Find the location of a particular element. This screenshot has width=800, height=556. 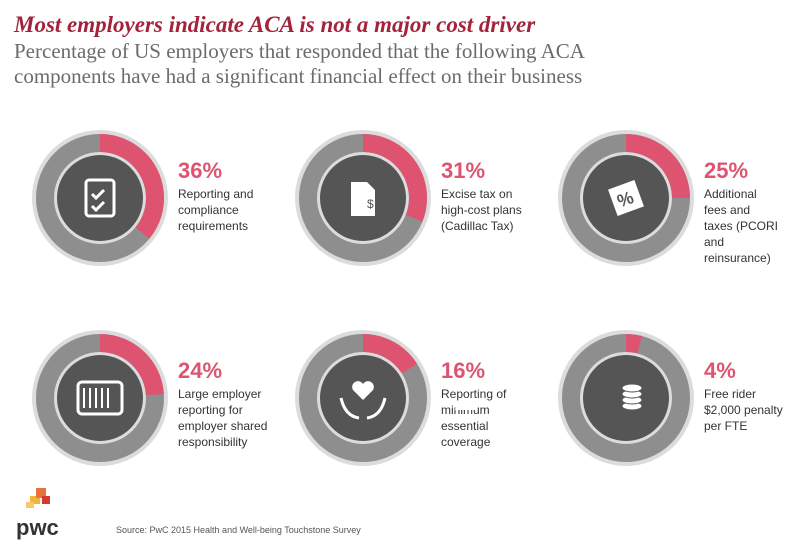

category-label: reinsurance) is located at coordinates (737, 258).